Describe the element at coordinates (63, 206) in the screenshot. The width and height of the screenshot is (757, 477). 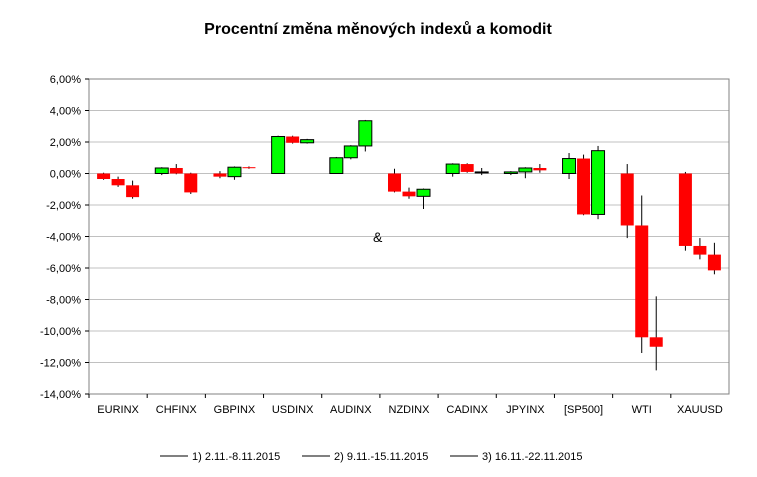
I see `y-tick-label: -2,00%` at that location.